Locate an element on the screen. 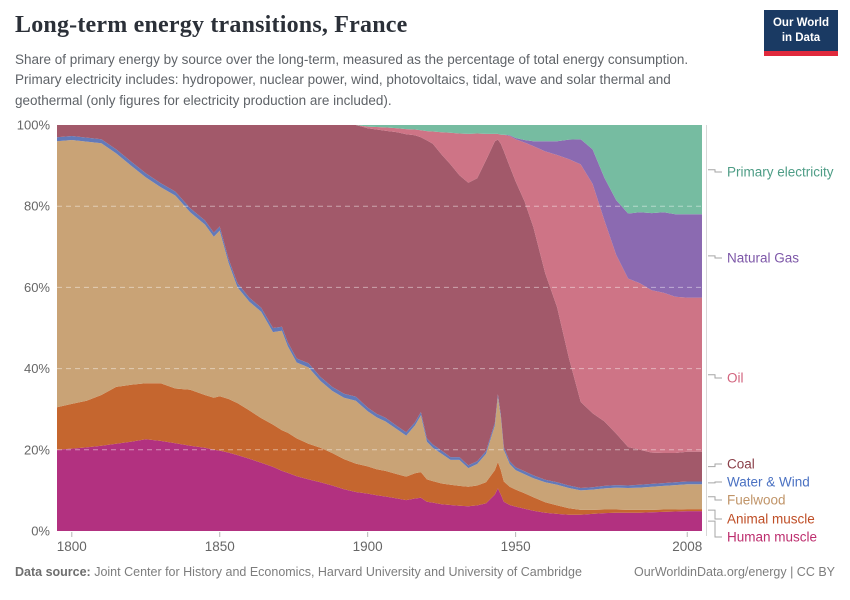 This screenshot has width=850, height=600. legend-connector-coal is located at coordinates (715, 465).